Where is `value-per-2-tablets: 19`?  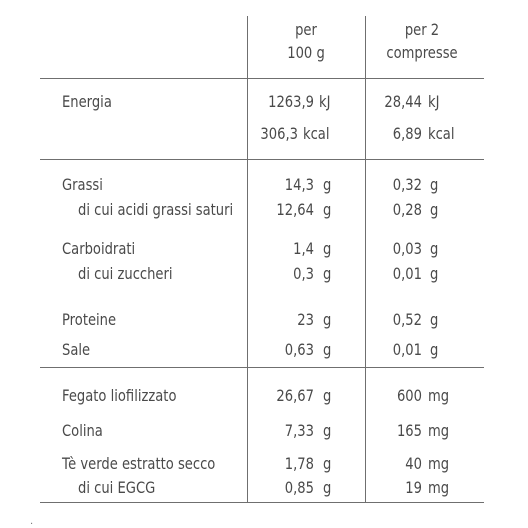
value-per-2-tablets: 19 is located at coordinates (413, 487).